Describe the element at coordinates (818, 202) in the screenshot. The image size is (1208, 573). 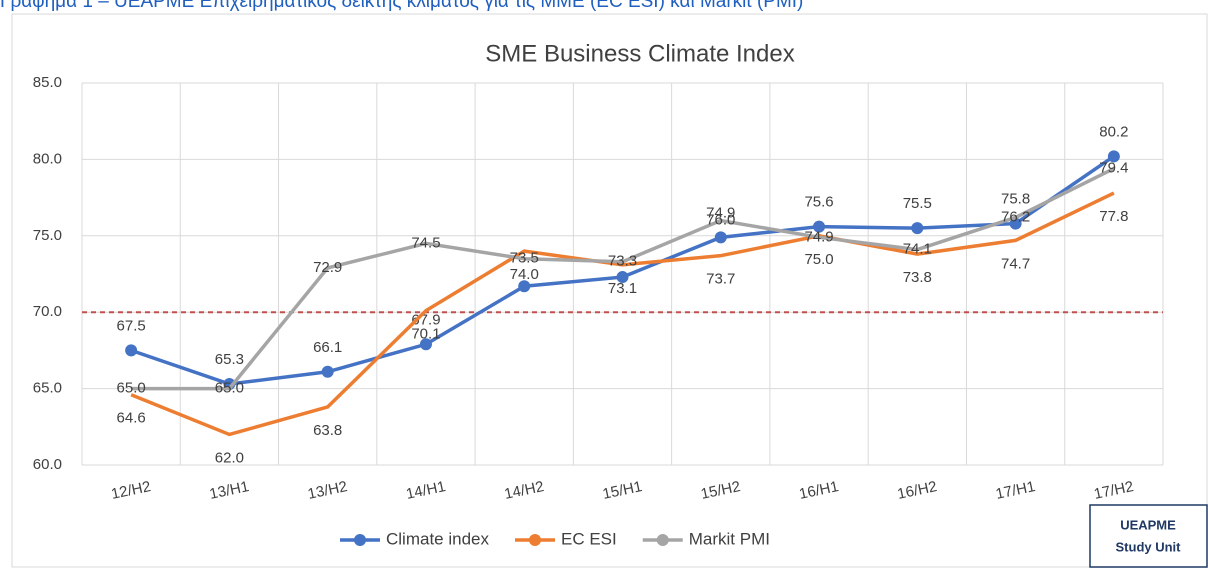
I see `data-label: 75.6` at that location.